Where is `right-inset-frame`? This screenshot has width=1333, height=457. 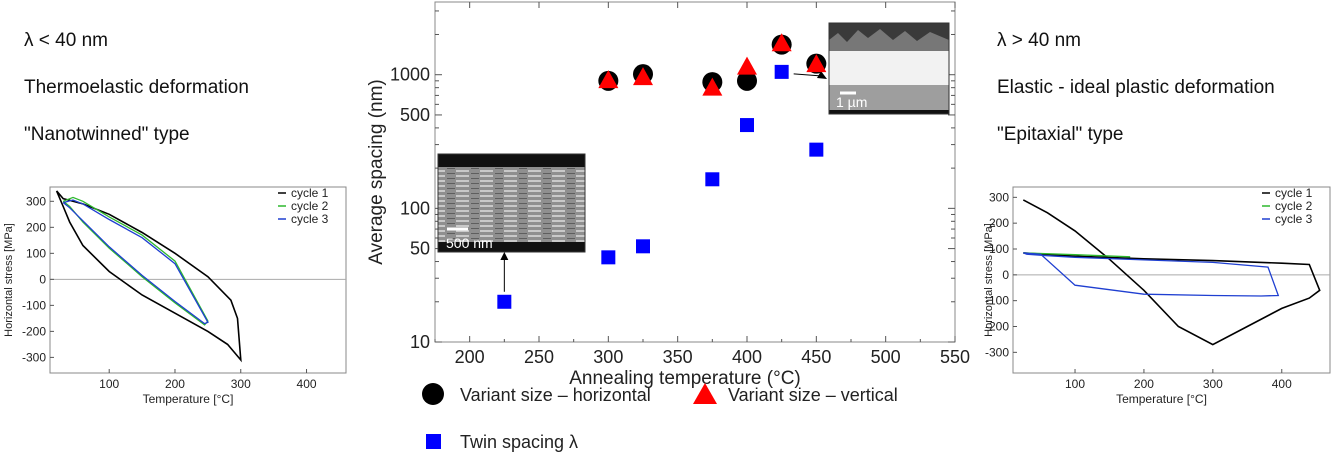 right-inset-frame is located at coordinates (889, 68).